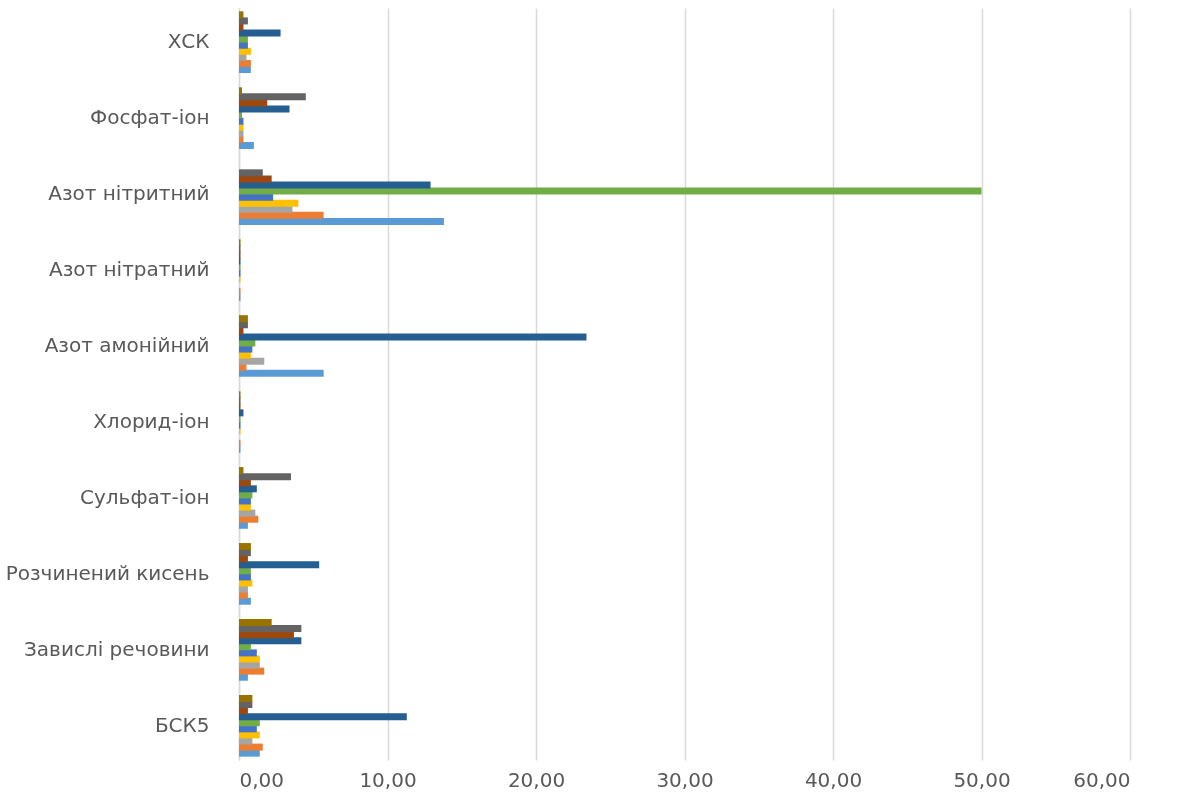 The height and width of the screenshot is (806, 1197). Describe the element at coordinates (129, 193) in the screenshot. I see `y-tick-label: Азот нітритний` at that location.